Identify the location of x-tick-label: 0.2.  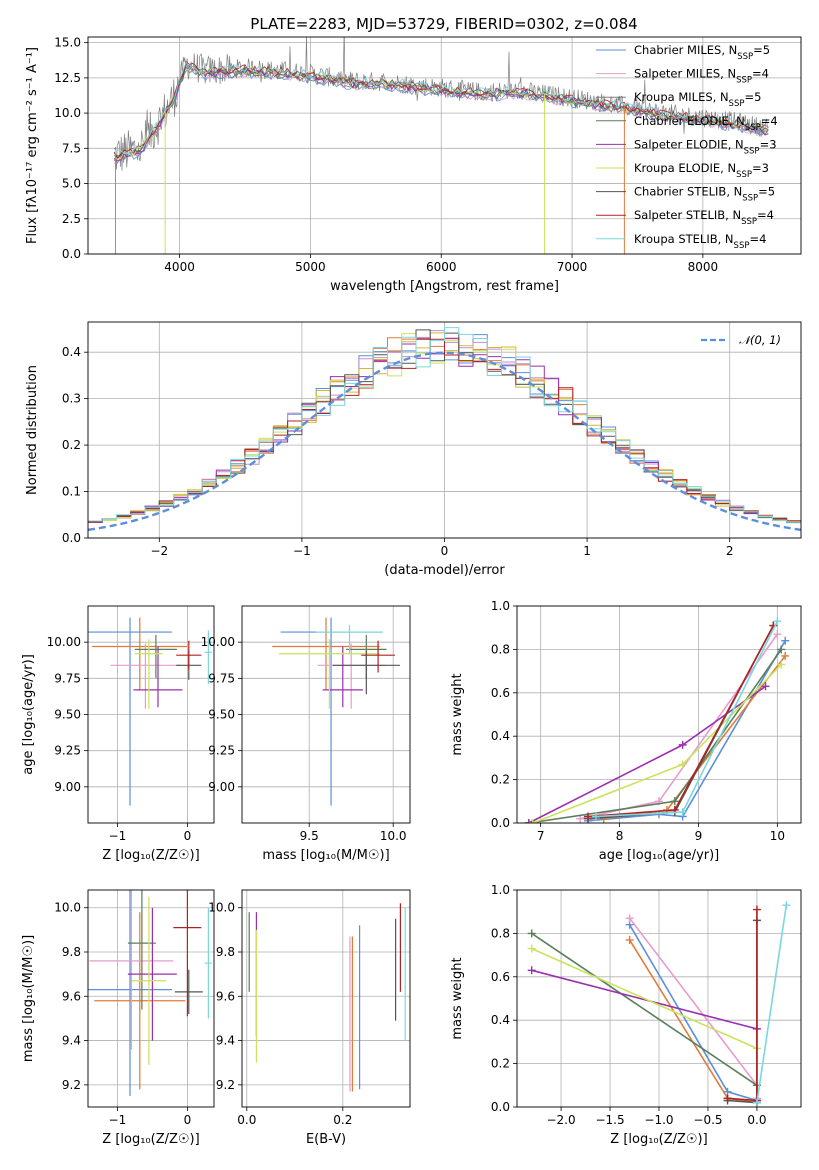
(342, 1120).